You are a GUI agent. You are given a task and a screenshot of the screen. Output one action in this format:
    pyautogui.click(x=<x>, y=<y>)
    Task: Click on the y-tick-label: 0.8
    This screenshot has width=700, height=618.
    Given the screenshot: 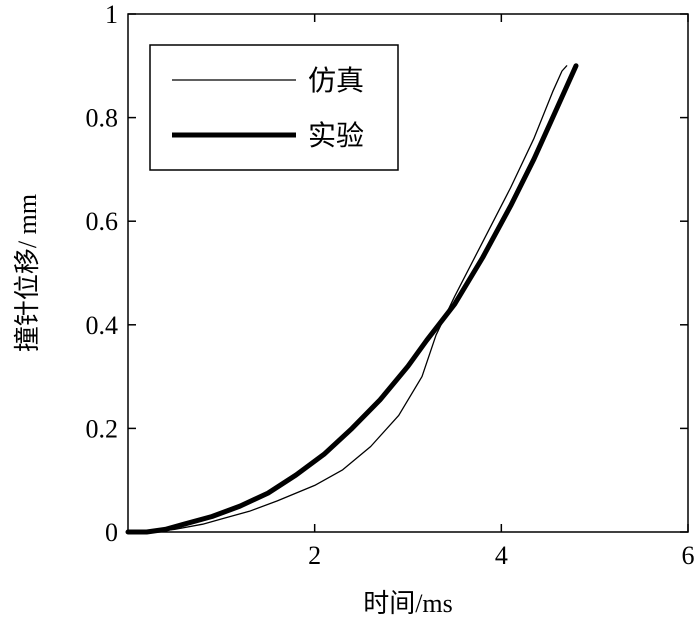 What is the action you would take?
    pyautogui.click(x=102, y=118)
    